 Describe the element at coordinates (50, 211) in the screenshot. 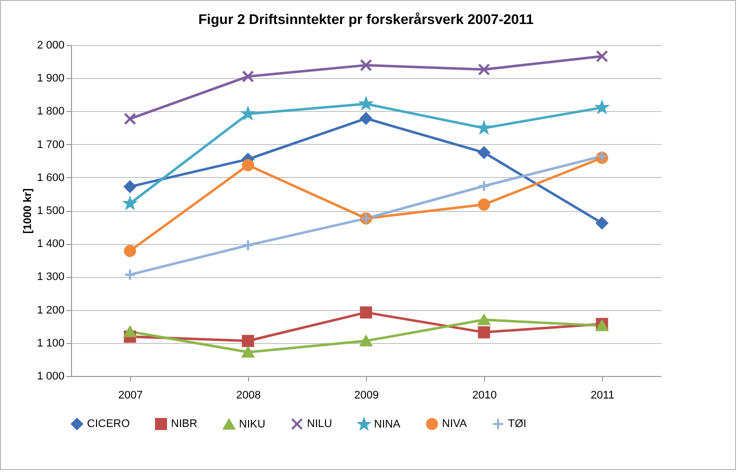

I see `y-tick-label: 1 500` at that location.